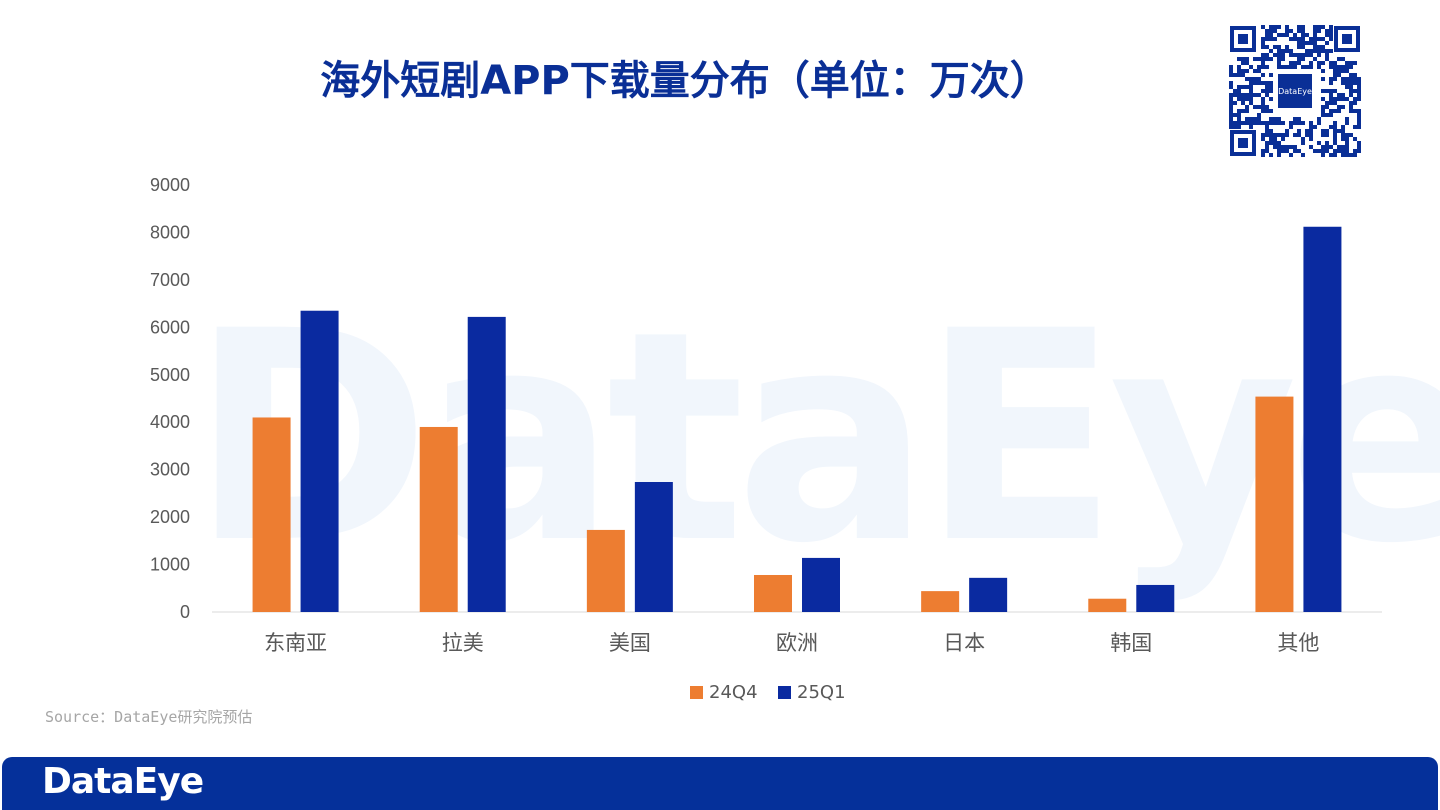 Image resolution: width=1440 pixels, height=810 pixels. What do you see at coordinates (724, 692) in the screenshot?
I see `legend-item-24q4: 24Q4` at bounding box center [724, 692].